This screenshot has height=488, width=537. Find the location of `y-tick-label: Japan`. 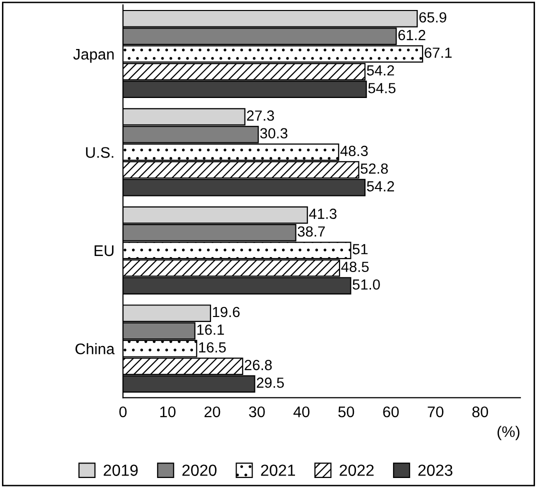

y-tick-label: Japan is located at coordinates (93, 56).